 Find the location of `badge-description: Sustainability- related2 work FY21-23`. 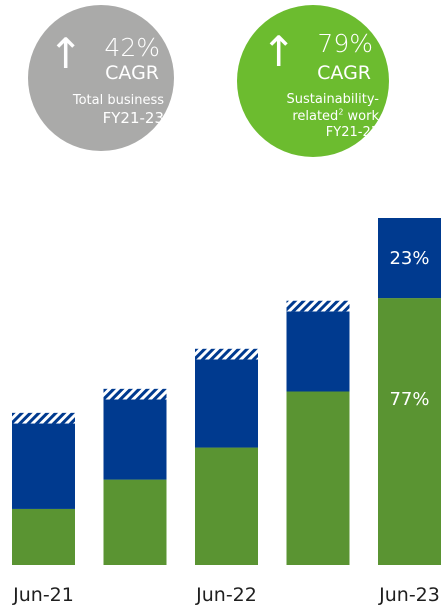

badge-description: Sustainability- related2 work FY21-23 is located at coordinates (333, 116).